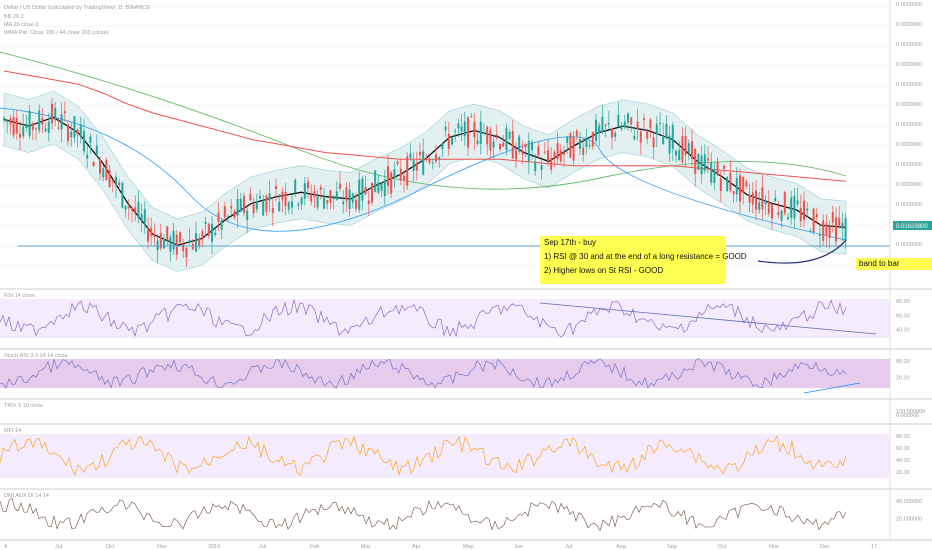  What do you see at coordinates (58, 547) in the screenshot?
I see `time-axis-label: Jul` at bounding box center [58, 547].